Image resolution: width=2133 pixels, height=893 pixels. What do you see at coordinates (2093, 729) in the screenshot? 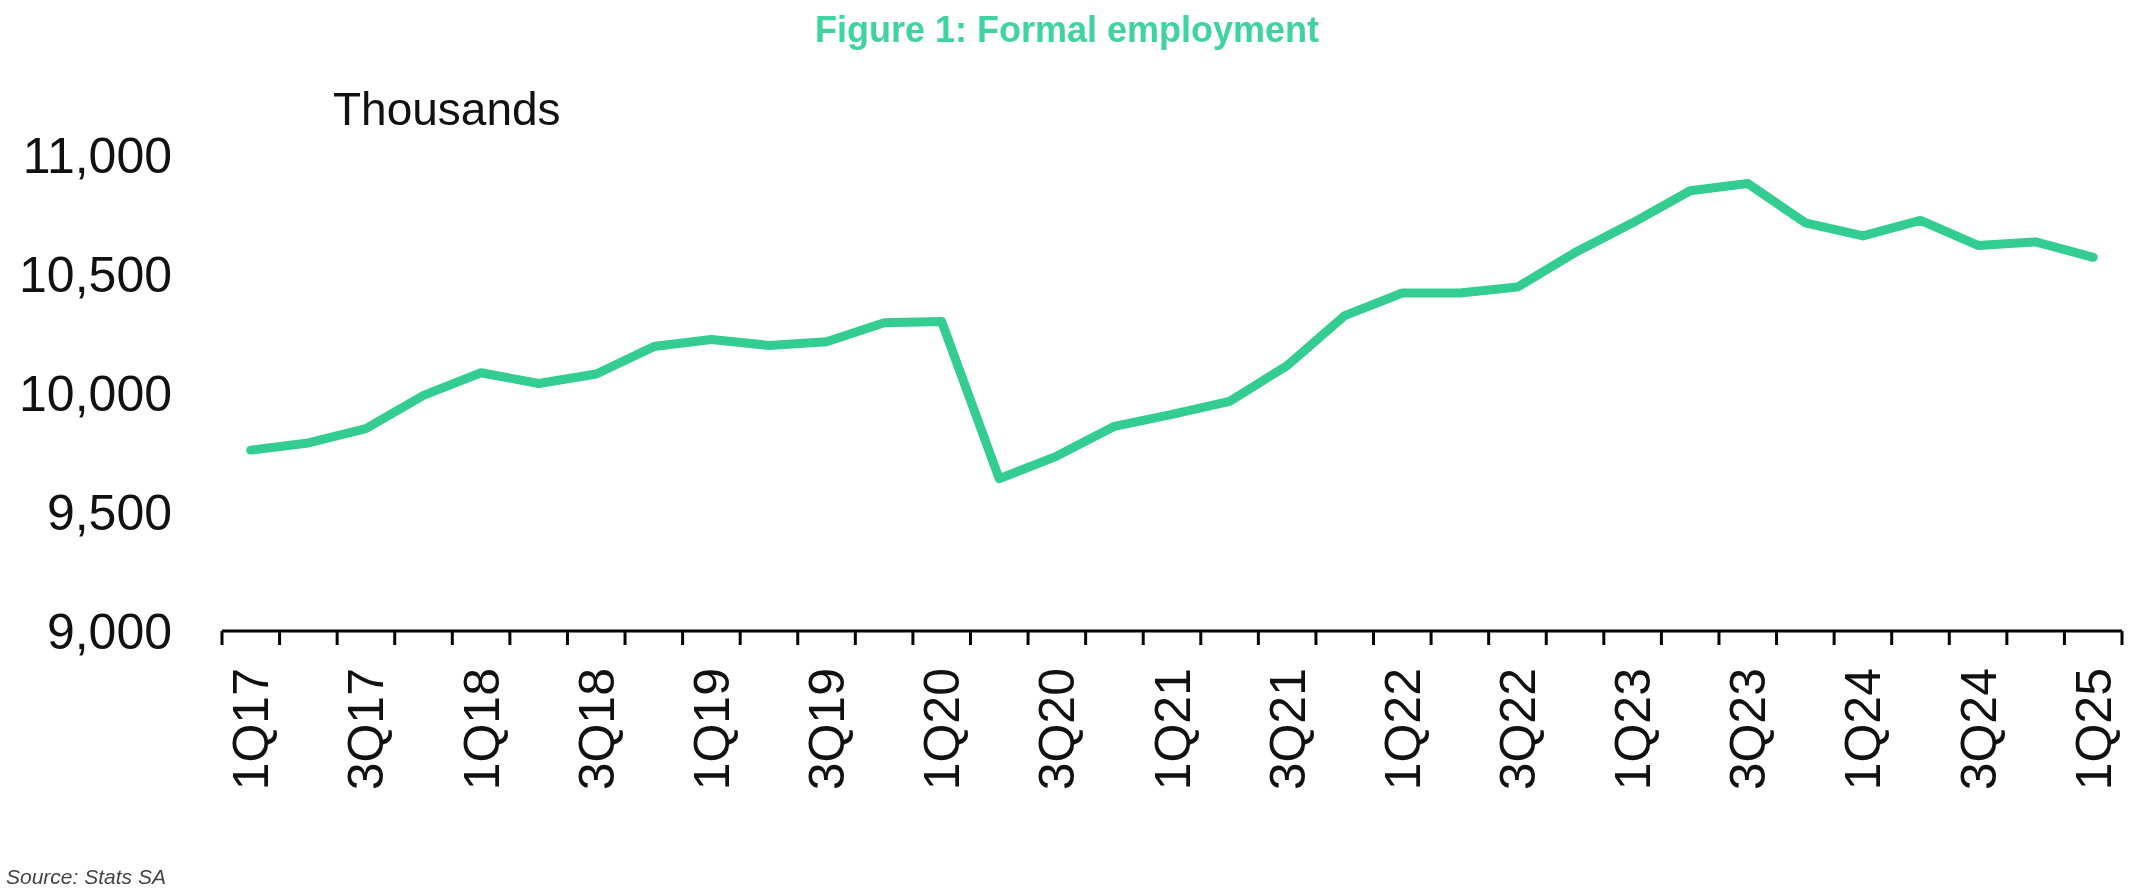
I see `x-tick-label: 1Q25` at bounding box center [2093, 729].